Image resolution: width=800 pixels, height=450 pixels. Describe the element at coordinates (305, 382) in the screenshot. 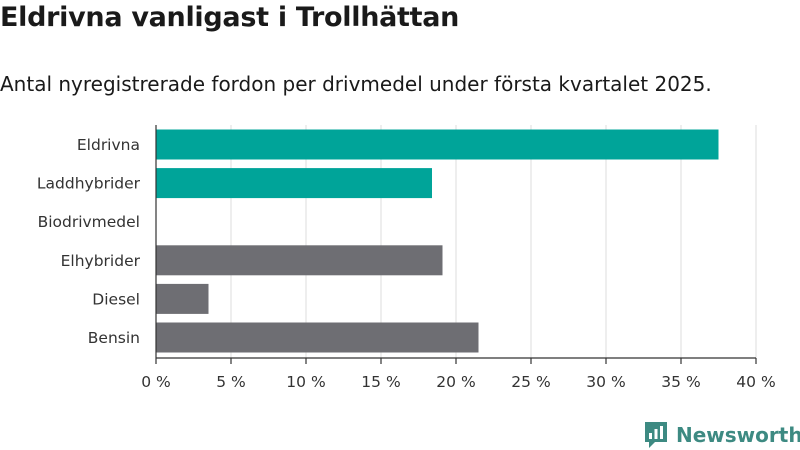

I see `x-tick-label: 10 %` at that location.